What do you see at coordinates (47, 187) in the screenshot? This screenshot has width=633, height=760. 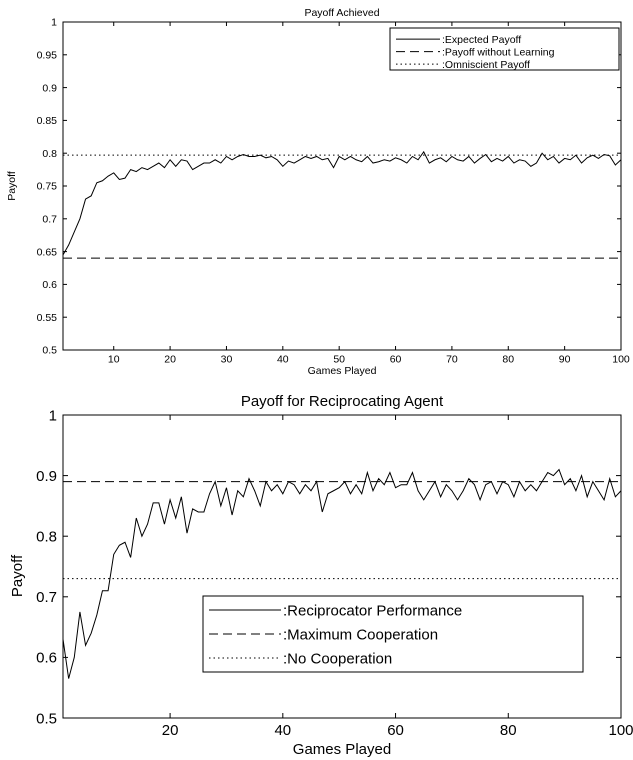 I see `y-tick-label: 0.75` at bounding box center [47, 187].